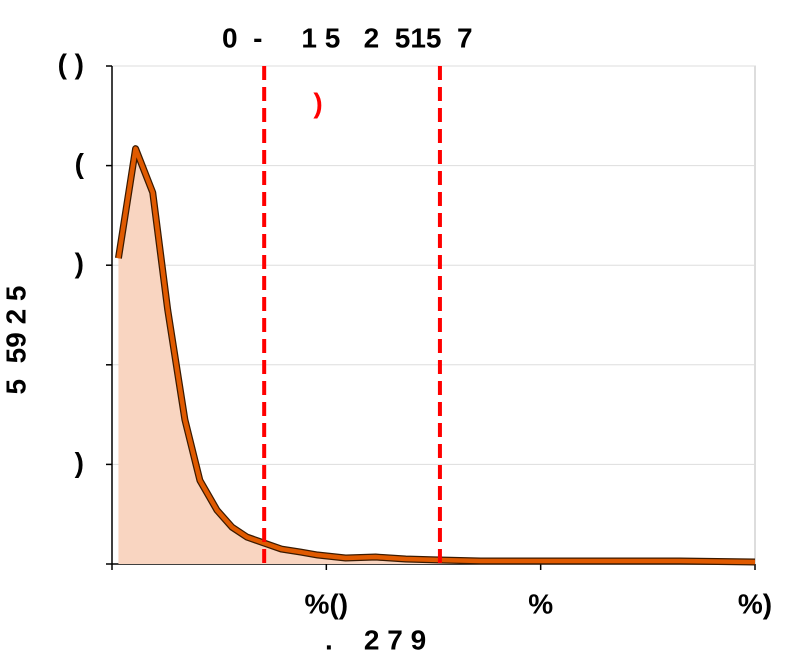  Describe the element at coordinates (15, 340) in the screenshot. I see `y-axis-label: 5 59 2 5` at that location.